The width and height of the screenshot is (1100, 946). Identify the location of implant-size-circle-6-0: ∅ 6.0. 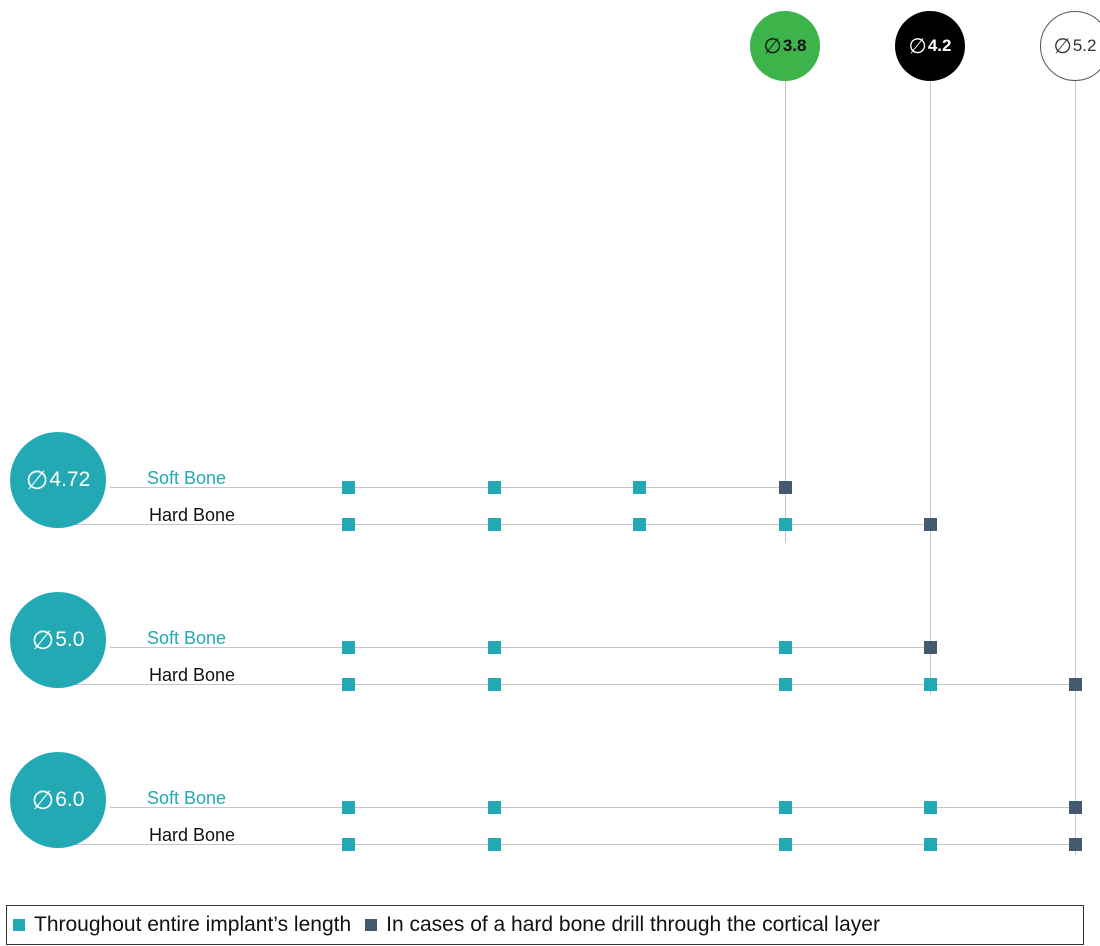
(58, 800).